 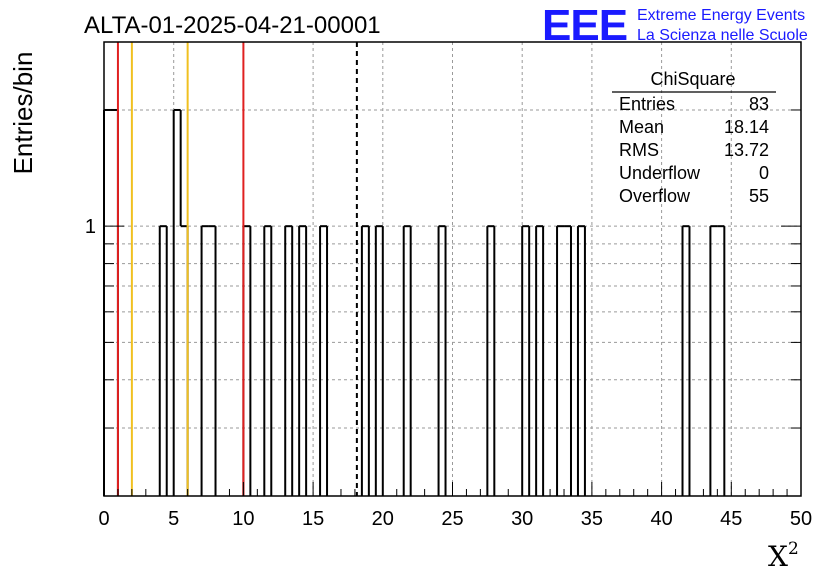 What do you see at coordinates (778, 556) in the screenshot?
I see `x-axis-label-main: X` at bounding box center [778, 556].